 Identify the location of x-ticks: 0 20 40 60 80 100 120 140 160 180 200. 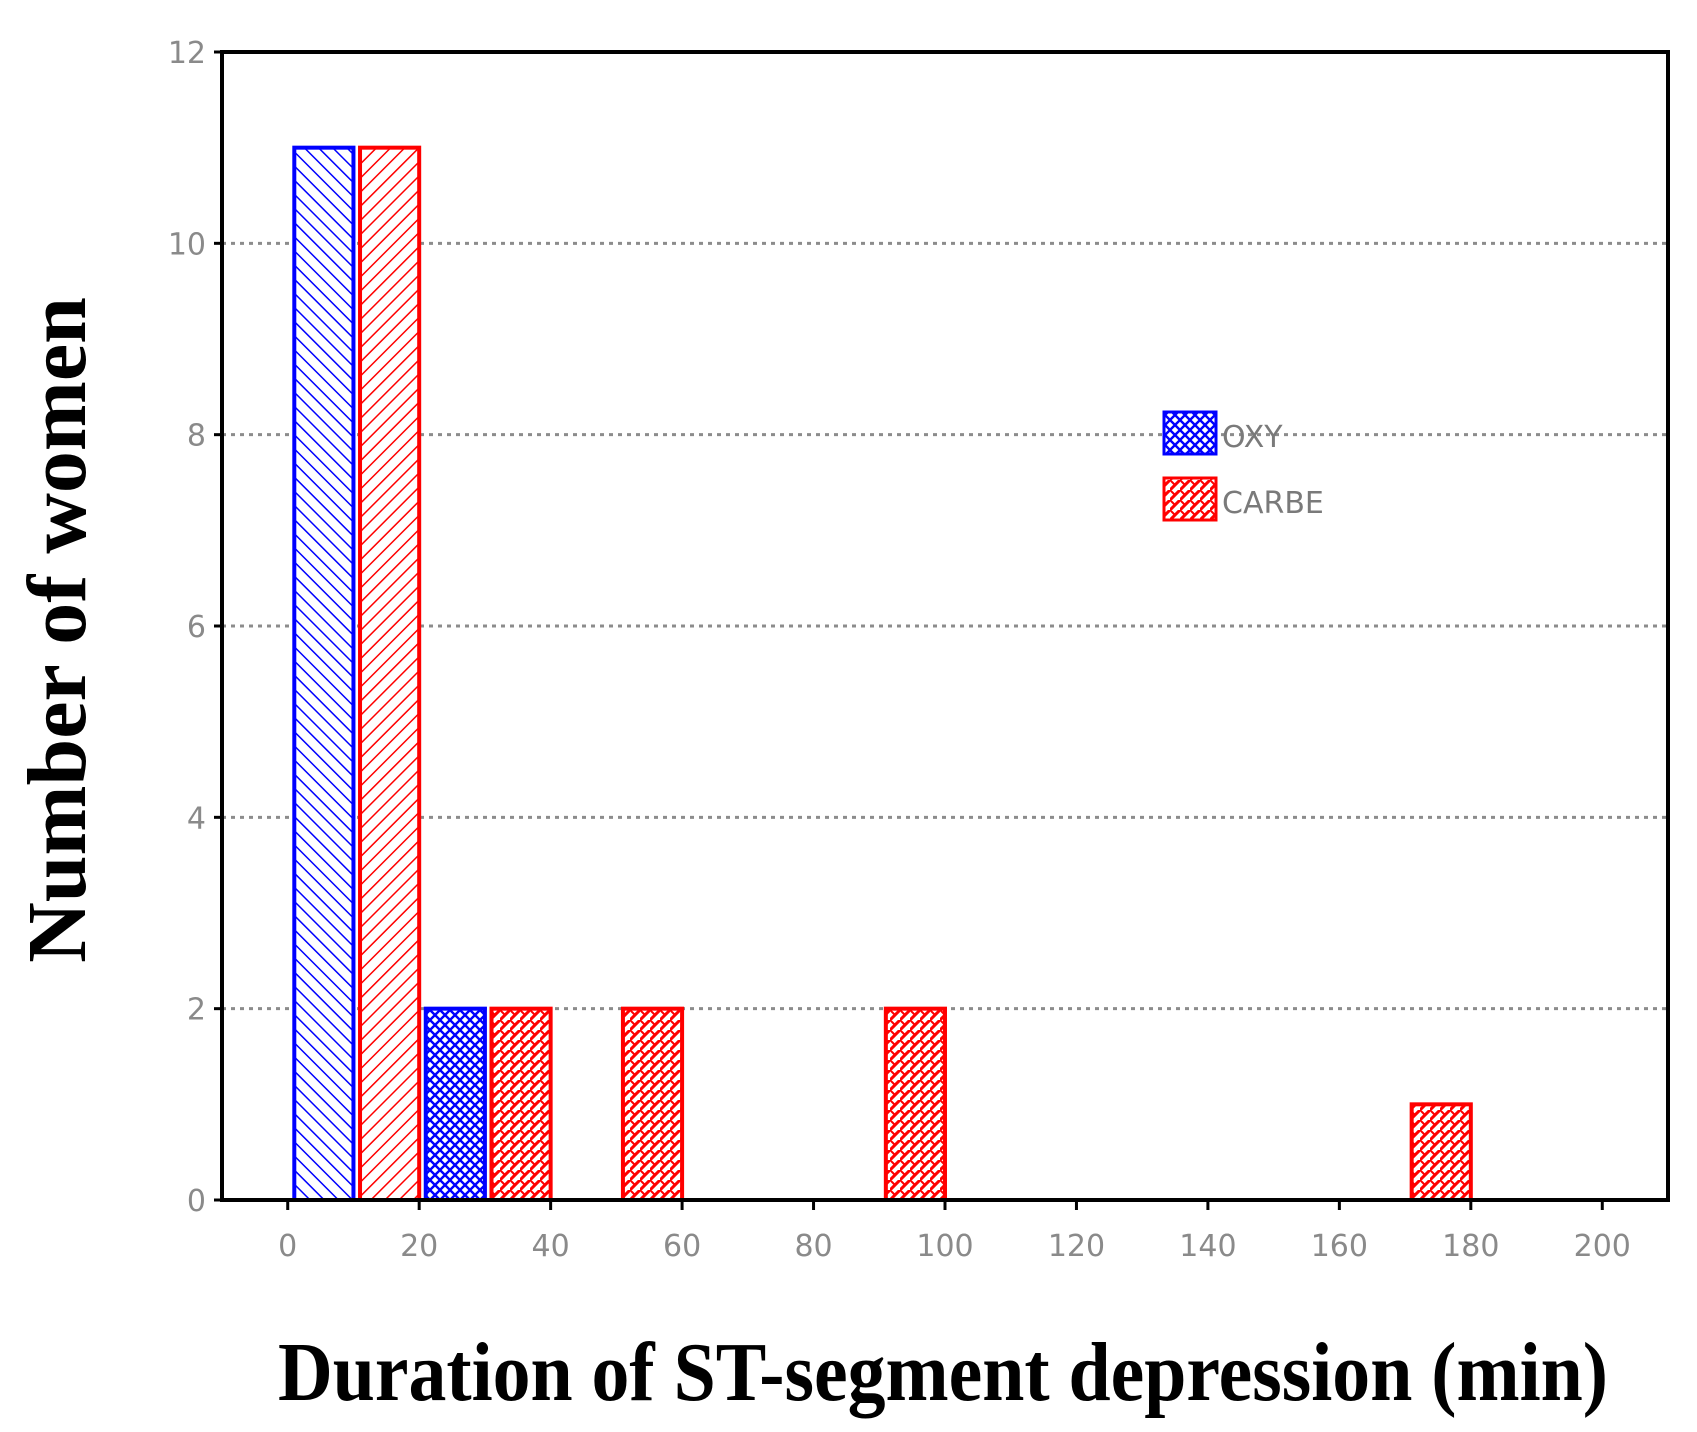
(954, 1232).